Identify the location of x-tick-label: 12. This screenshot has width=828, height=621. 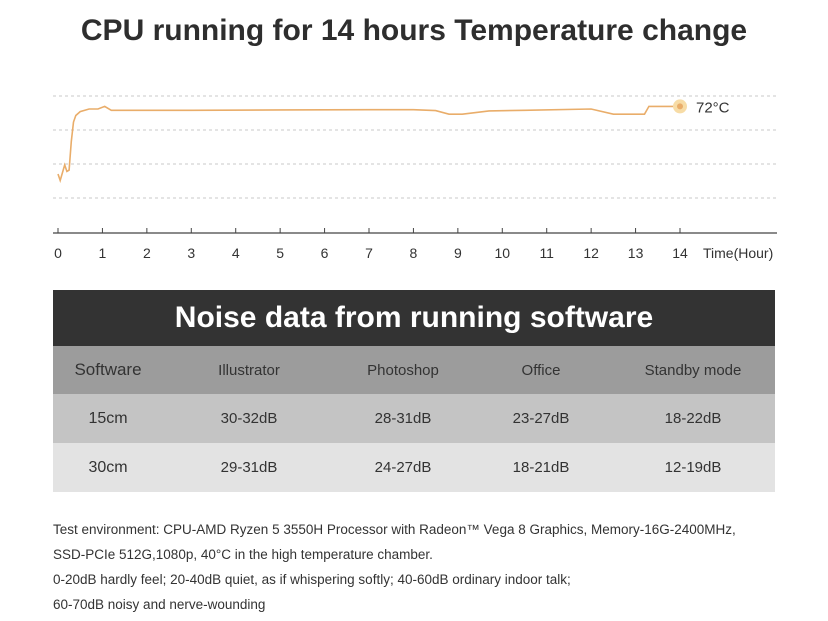
(591, 253).